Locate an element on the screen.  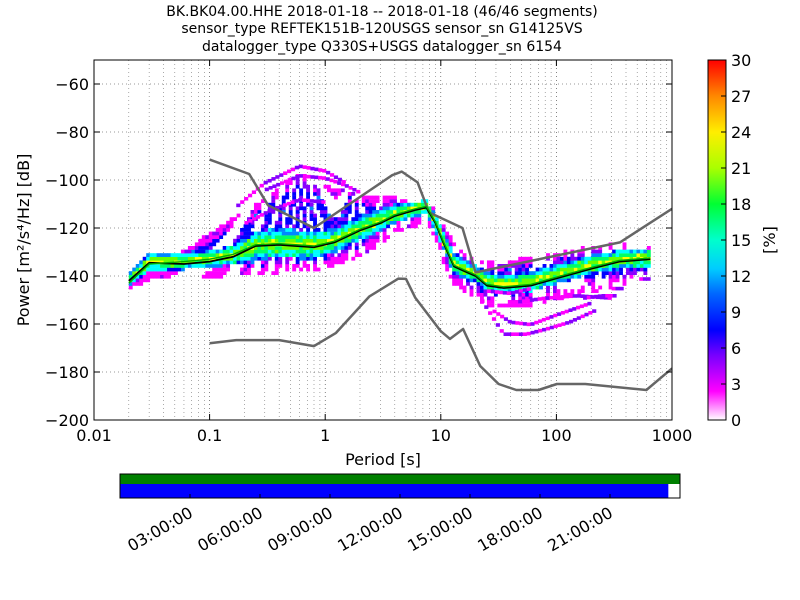
median-curve-line is located at coordinates (389, 246).